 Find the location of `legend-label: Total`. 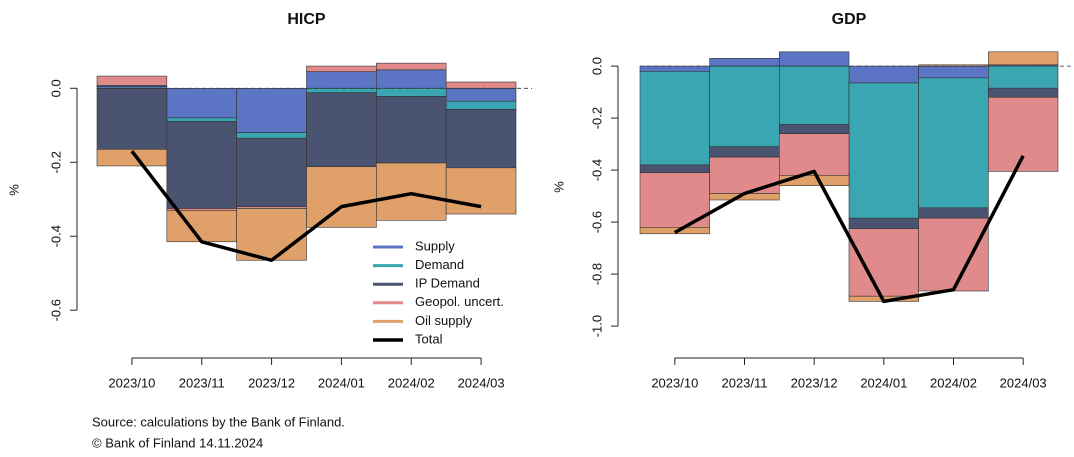

legend-label: Total is located at coordinates (429, 338).